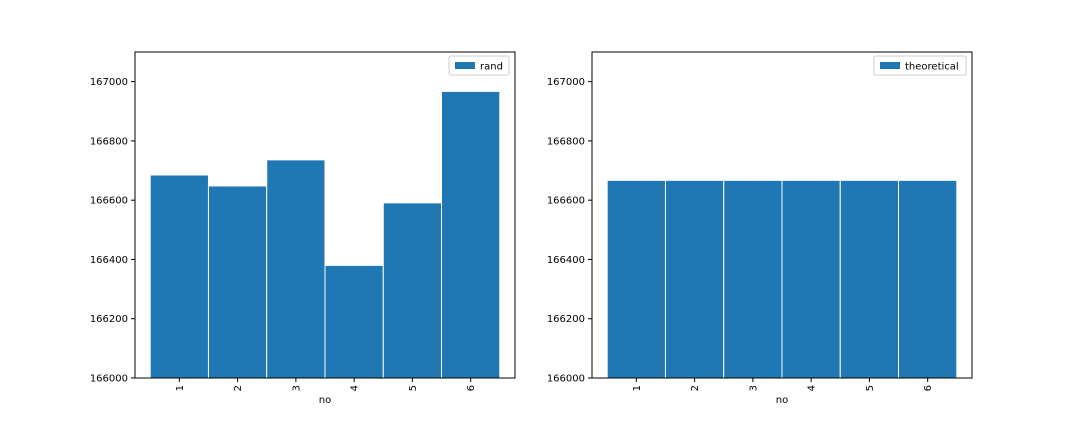 This screenshot has height=432, width=1080. I want to click on legend-label: rand, so click(491, 67).